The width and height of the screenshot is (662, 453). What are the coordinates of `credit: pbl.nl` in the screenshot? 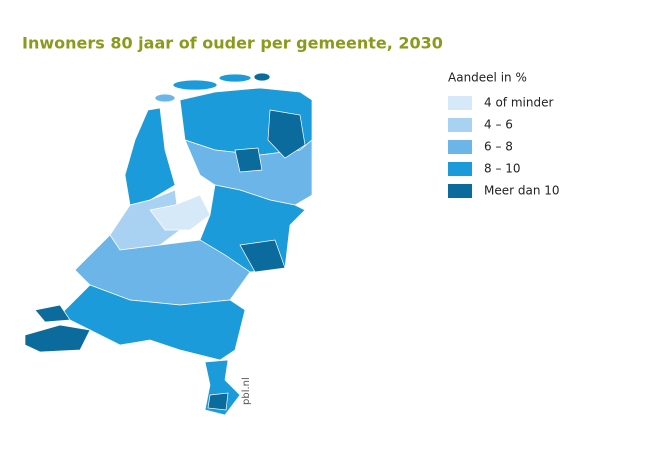 It's located at (246, 391).